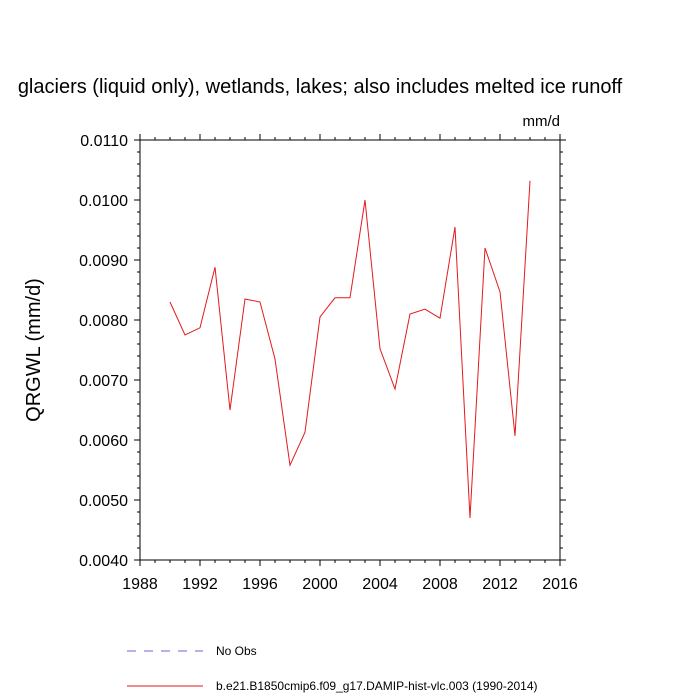  I want to click on x-tick-label: 2016, so click(560, 584).